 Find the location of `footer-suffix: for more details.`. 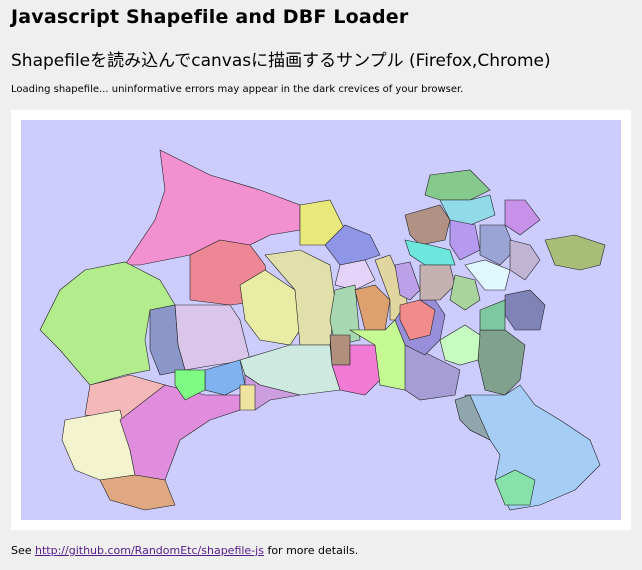

footer-suffix: for more details. is located at coordinates (311, 550).